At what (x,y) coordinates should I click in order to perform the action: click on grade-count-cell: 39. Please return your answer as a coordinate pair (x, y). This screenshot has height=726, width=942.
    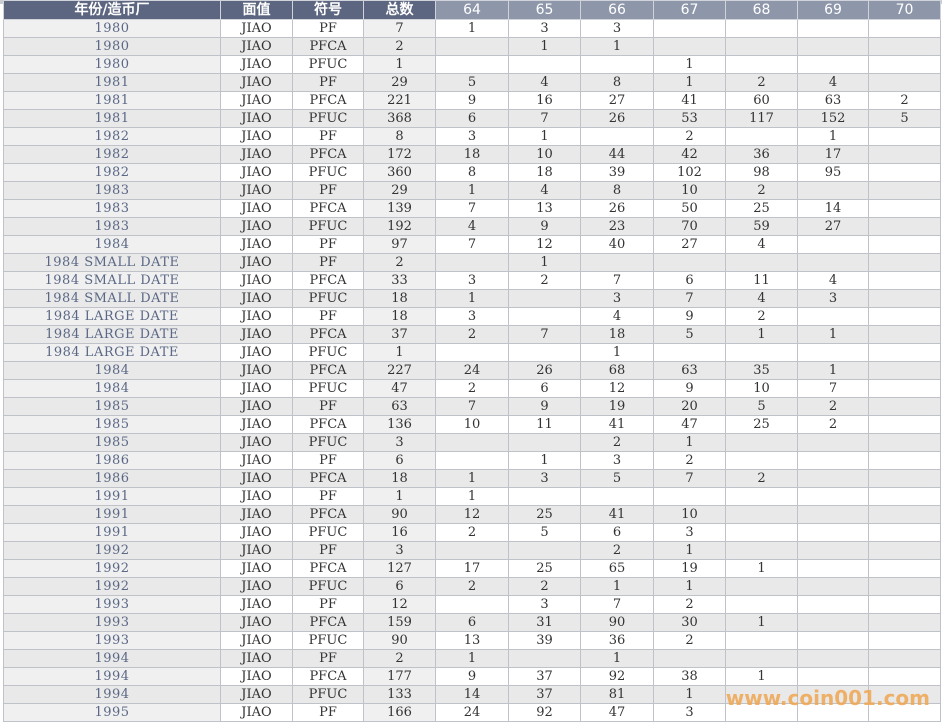
    Looking at the image, I should click on (617, 172).